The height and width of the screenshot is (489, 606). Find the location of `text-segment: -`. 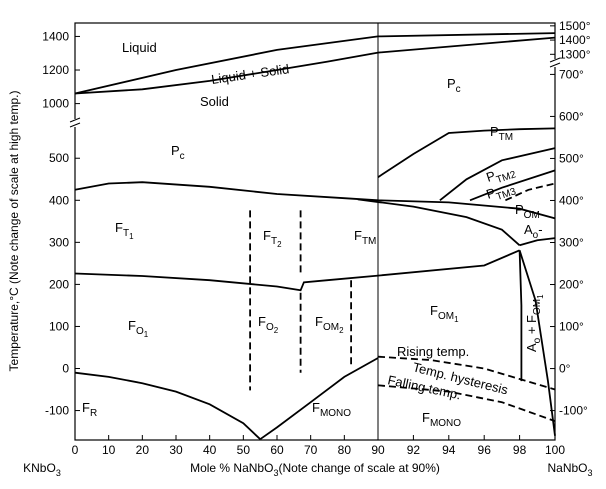

text-segment: - is located at coordinates (540, 229).